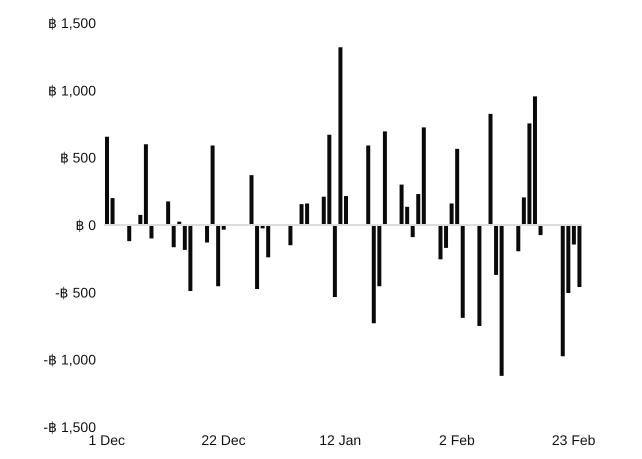 Image resolution: width=642 pixels, height=459 pixels. I want to click on y-tick-label: ฿ 1,000, so click(72, 90).